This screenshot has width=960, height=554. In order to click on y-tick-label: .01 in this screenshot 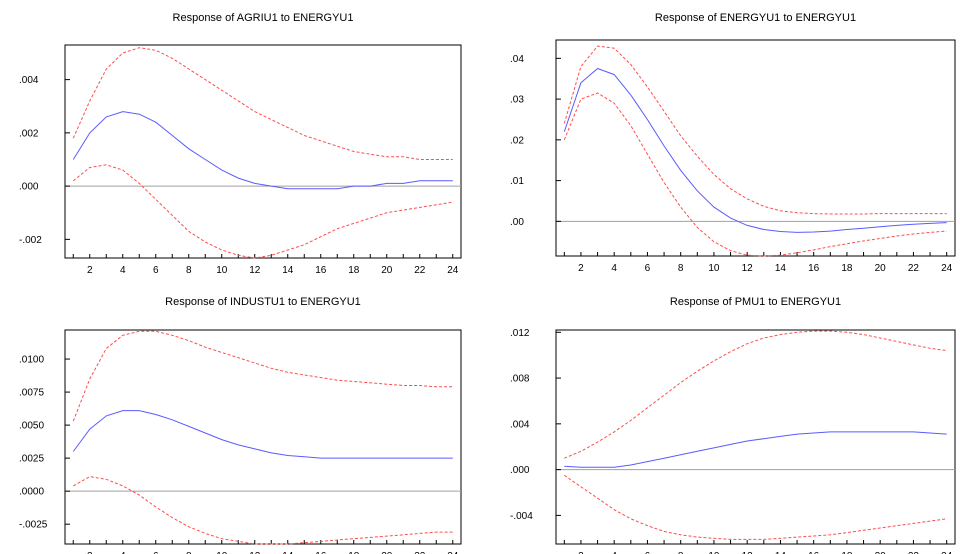, I will do `click(517, 181)`.